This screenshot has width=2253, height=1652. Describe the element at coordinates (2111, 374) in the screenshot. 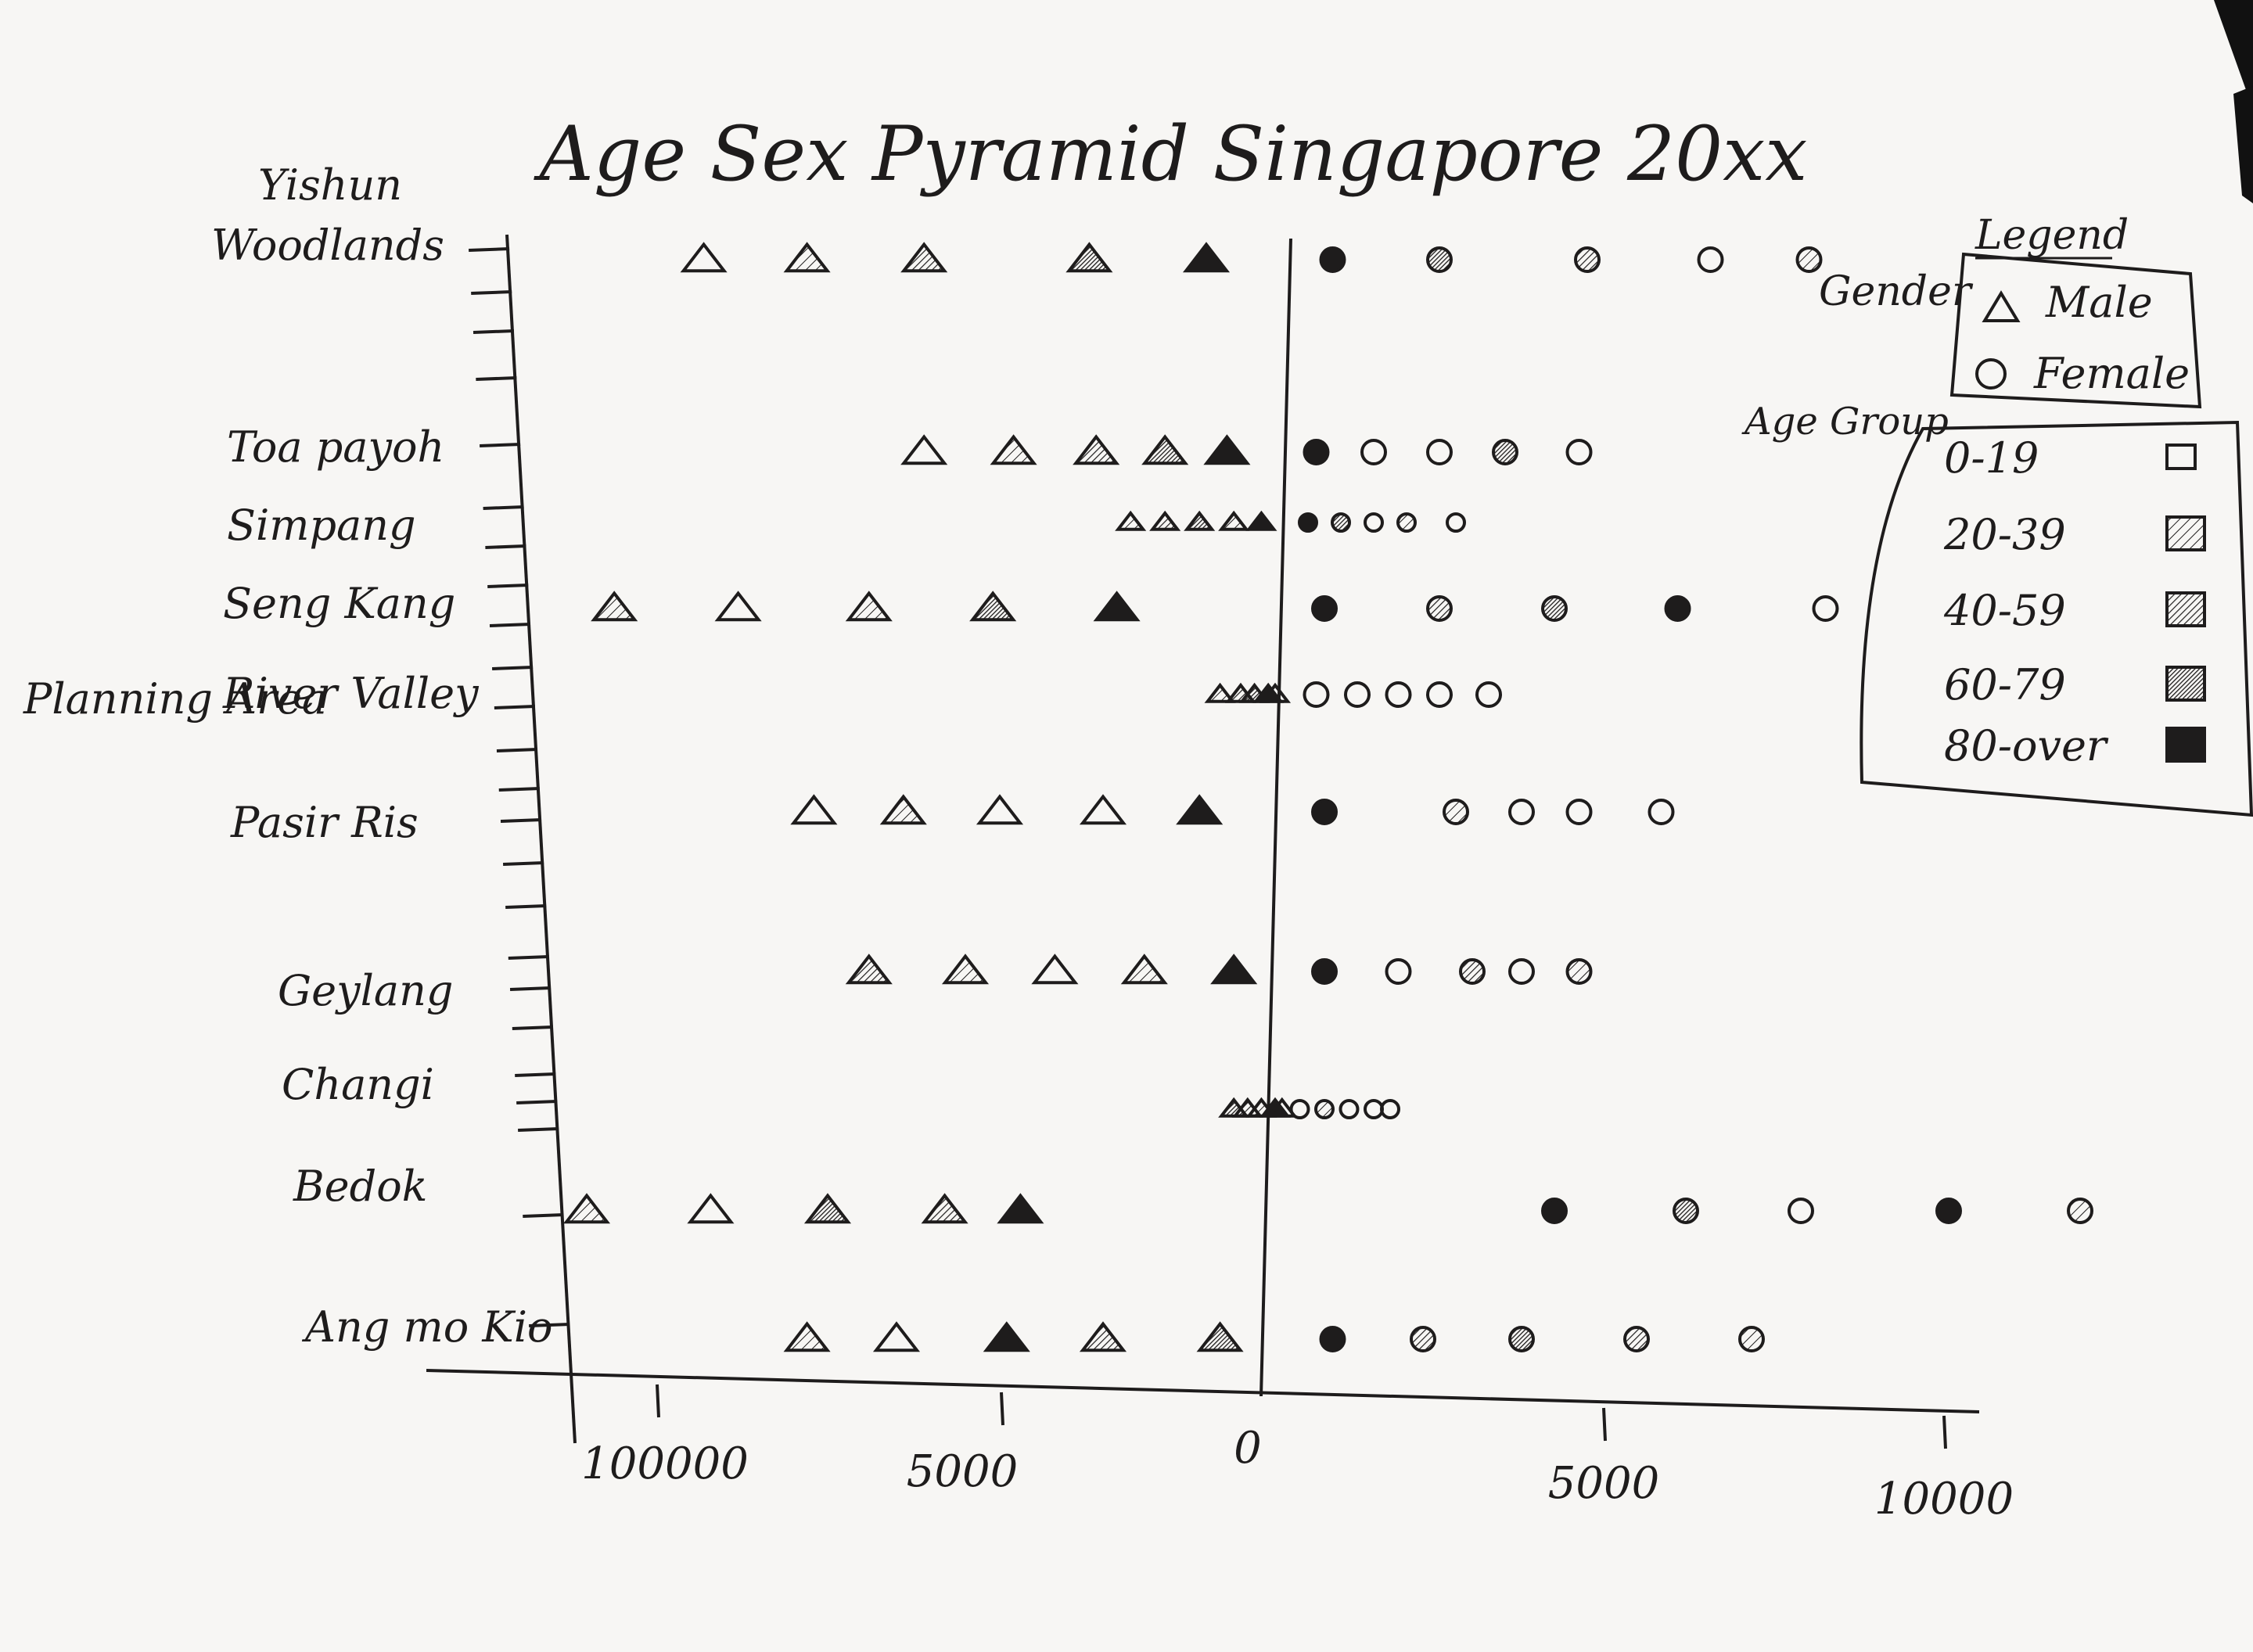

I see `legend-female-label: Female` at that location.